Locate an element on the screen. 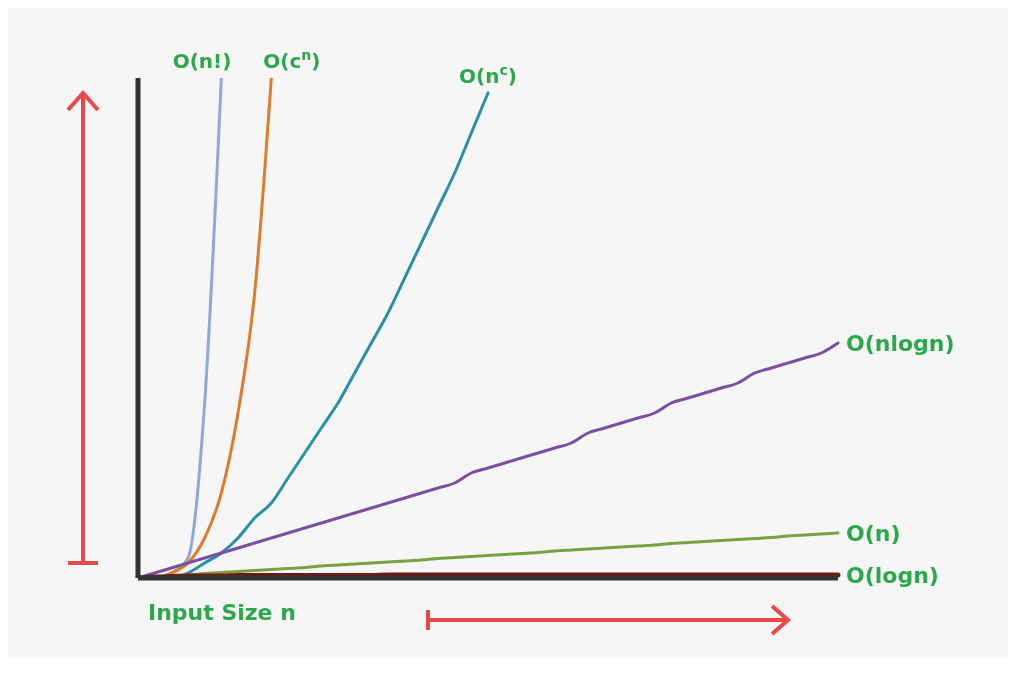 This screenshot has height=696, width=1036. series-label: O(n$^{c}$) is located at coordinates (488, 75).